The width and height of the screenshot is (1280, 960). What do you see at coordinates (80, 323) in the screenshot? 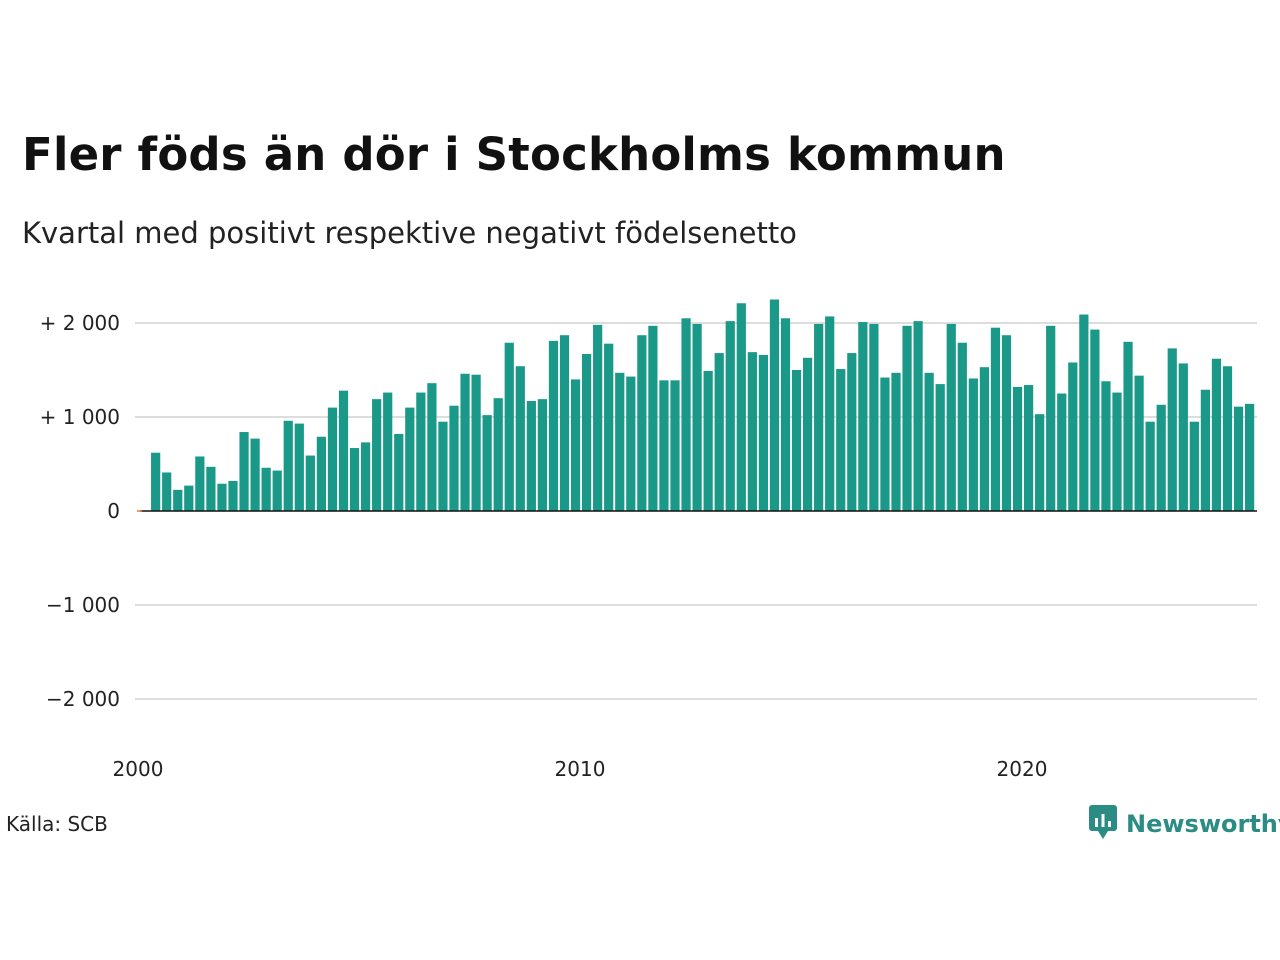
I see `y-tick-label: + 2 000` at bounding box center [80, 323].